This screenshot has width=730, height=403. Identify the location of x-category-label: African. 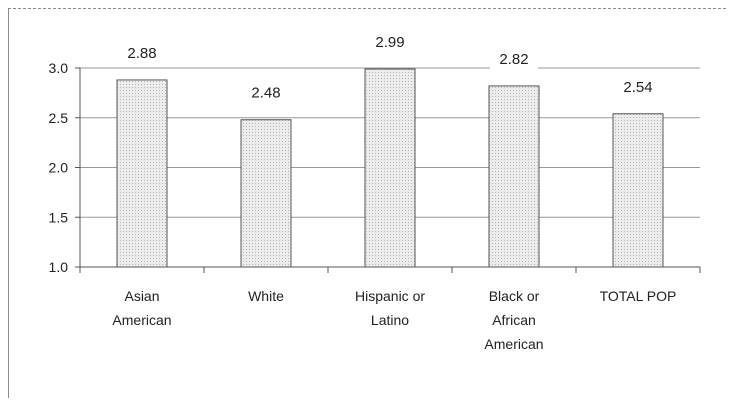
(514, 320).